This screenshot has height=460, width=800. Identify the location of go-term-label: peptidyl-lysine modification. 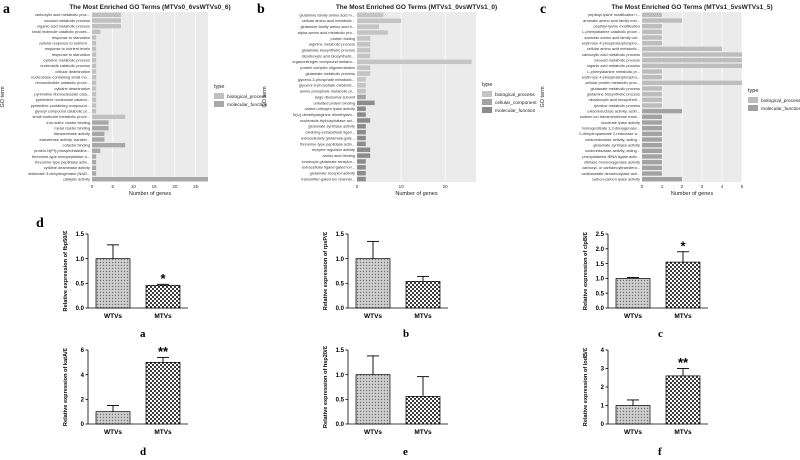
(617, 26).